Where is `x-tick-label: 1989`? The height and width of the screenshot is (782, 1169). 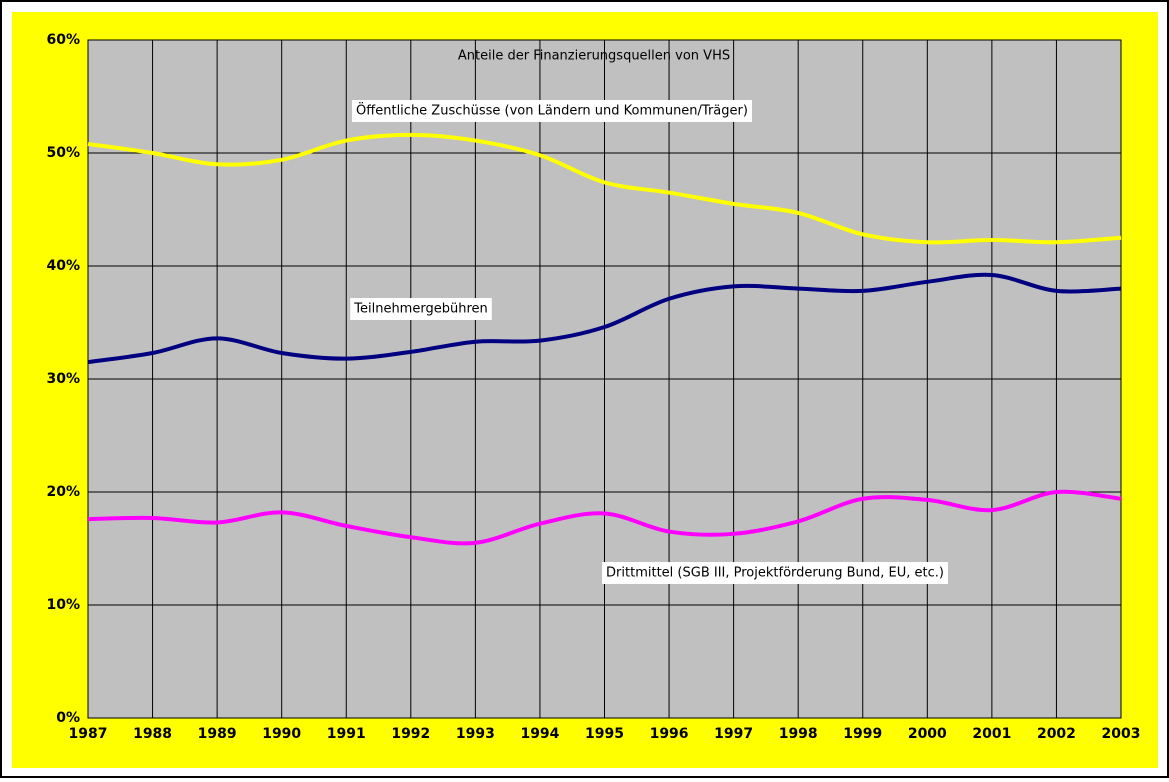
x-tick-label: 1989 is located at coordinates (217, 734).